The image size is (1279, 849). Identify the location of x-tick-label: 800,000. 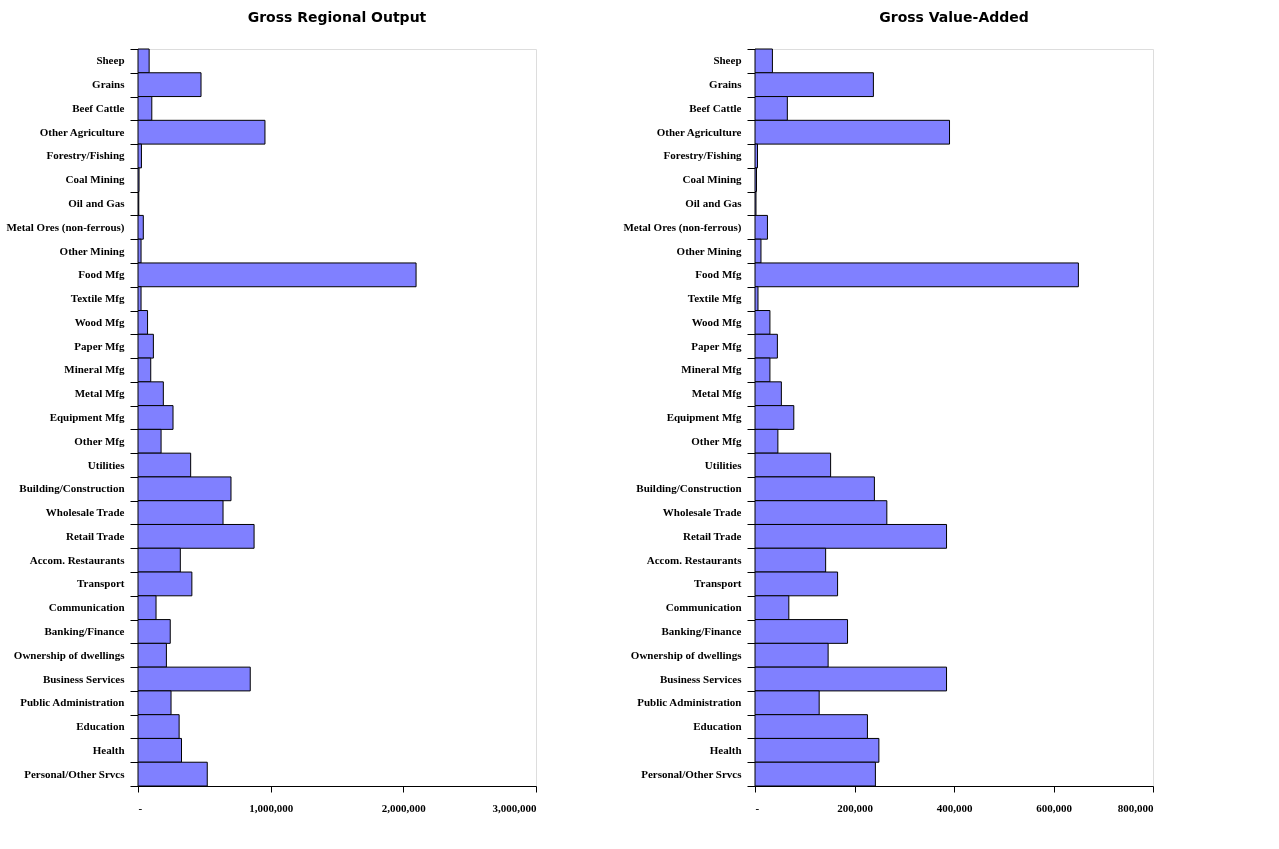
(1135, 807).